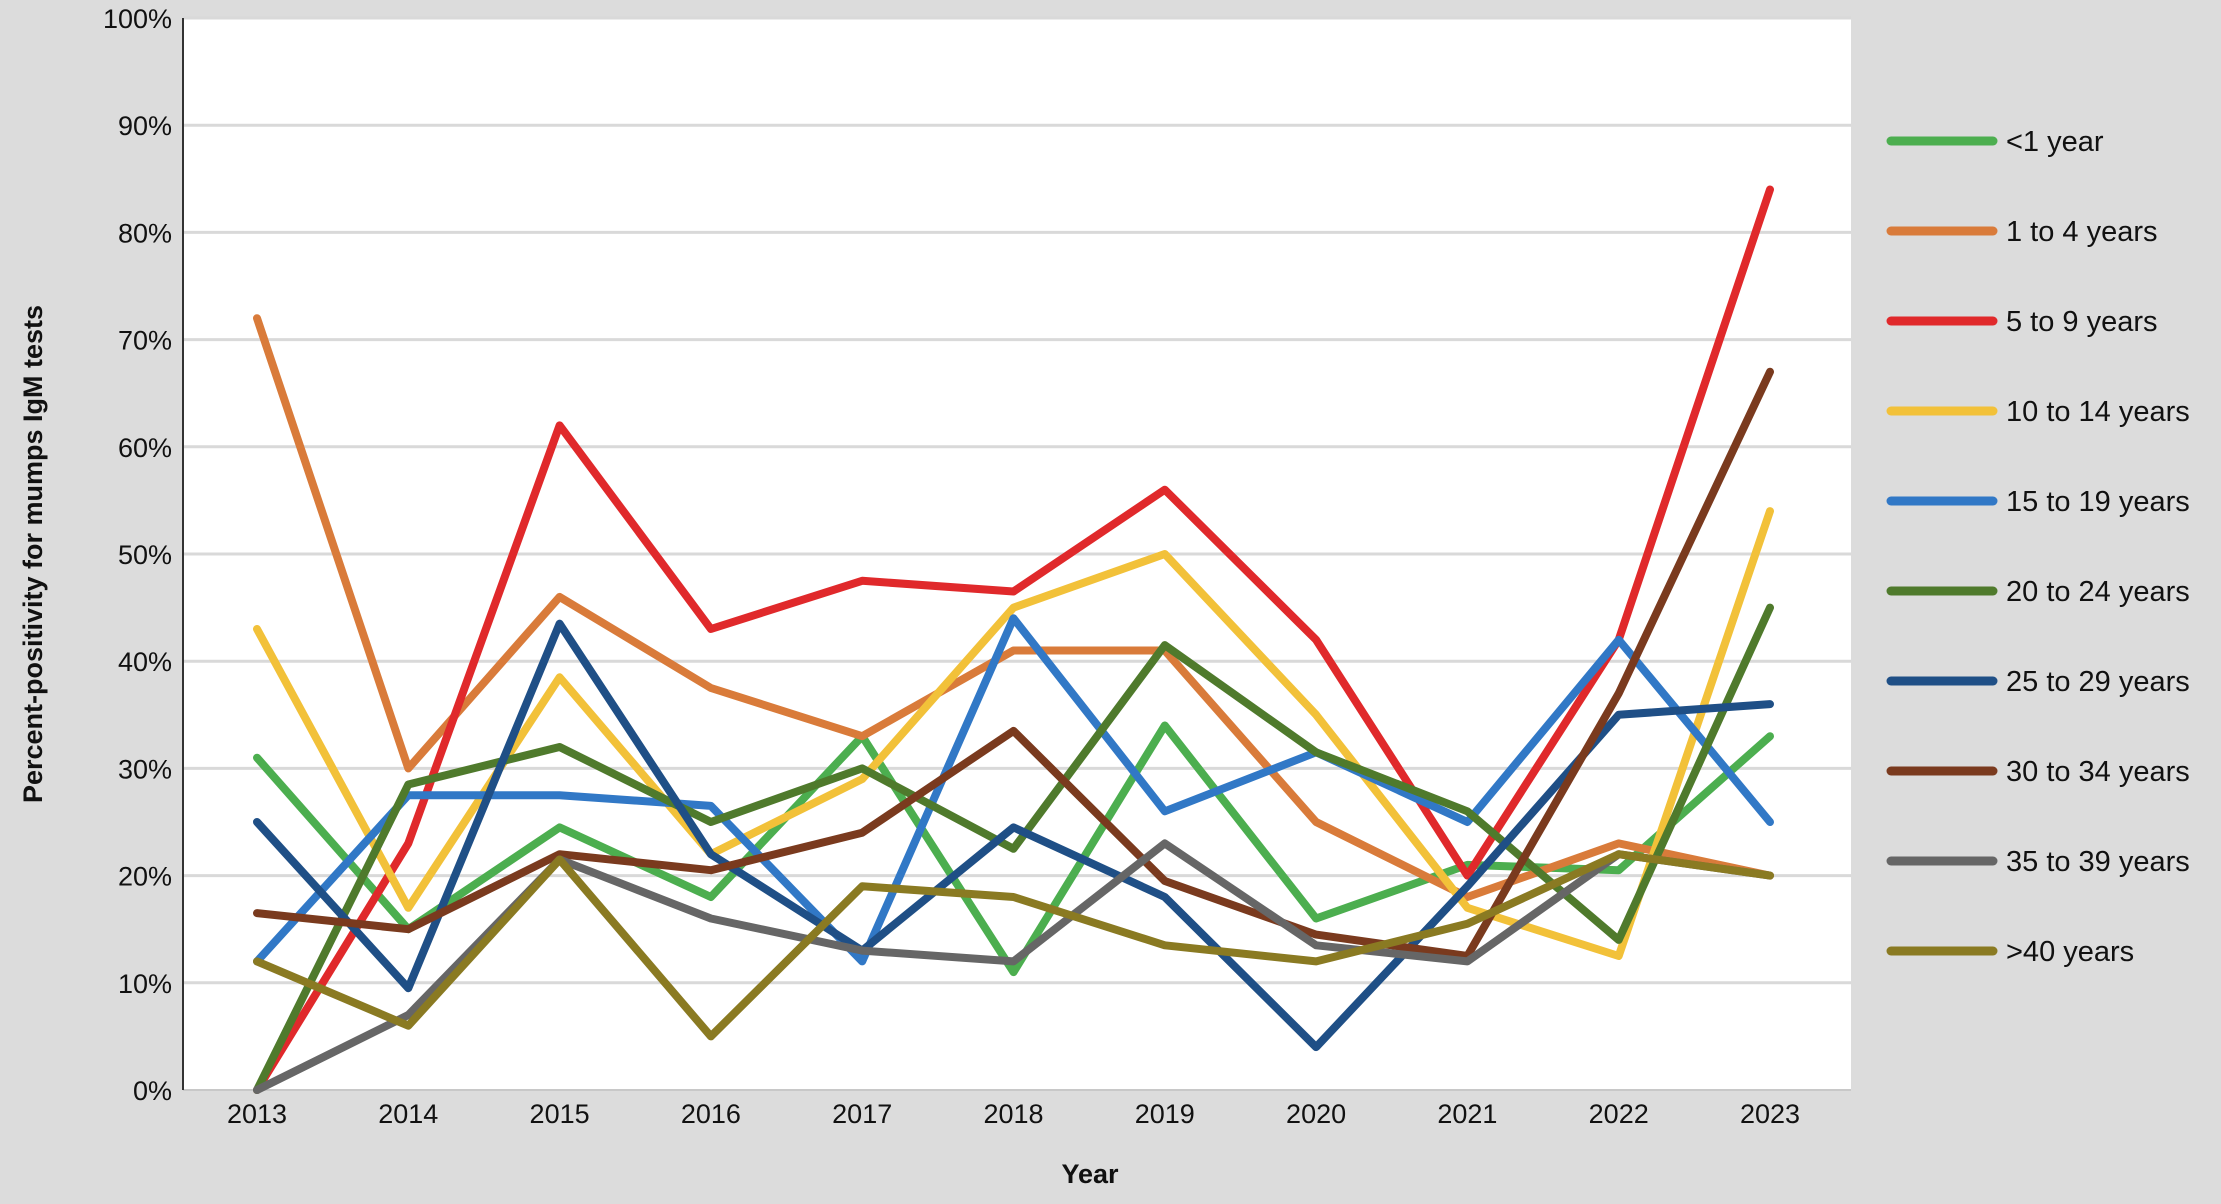 The image size is (2221, 1204). Describe the element at coordinates (145, 555) in the screenshot. I see `y-tick-label: 50%` at that location.